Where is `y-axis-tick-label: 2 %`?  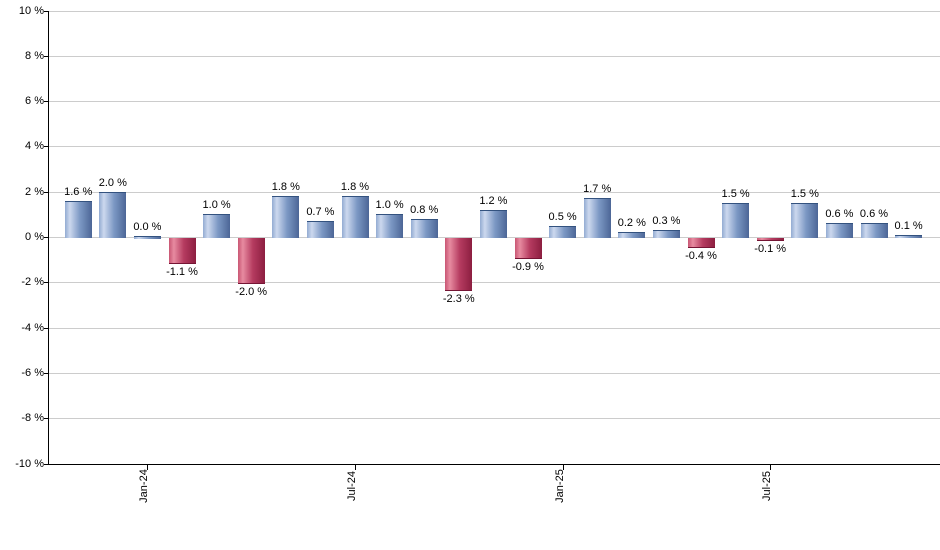
y-axis-tick-label: 2 % is located at coordinates (34, 192).